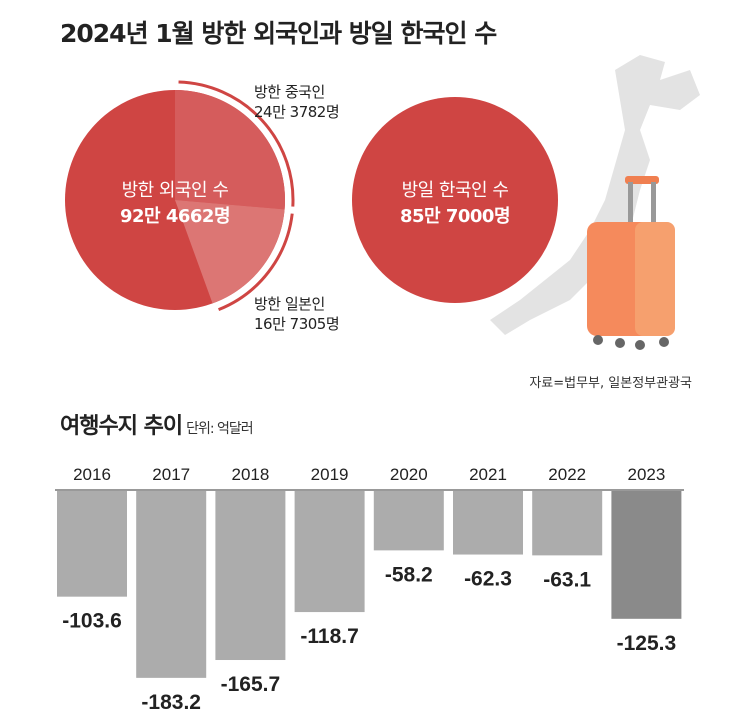 The height and width of the screenshot is (709, 732). Describe the element at coordinates (409, 474) in the screenshot. I see `year-label: 2020` at that location.